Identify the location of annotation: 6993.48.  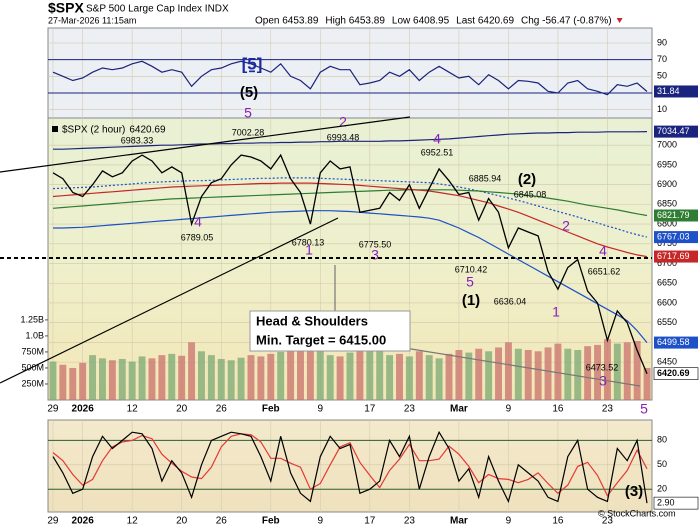
(343, 137).